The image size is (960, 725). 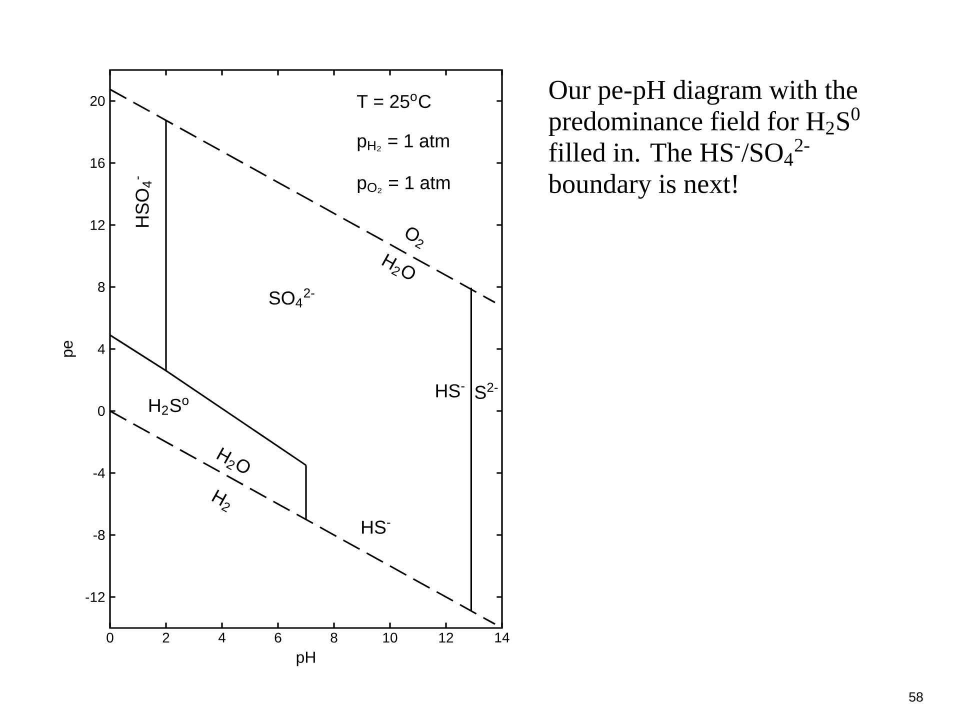 What do you see at coordinates (110, 637) in the screenshot?
I see `x-tick-label: 0` at bounding box center [110, 637].